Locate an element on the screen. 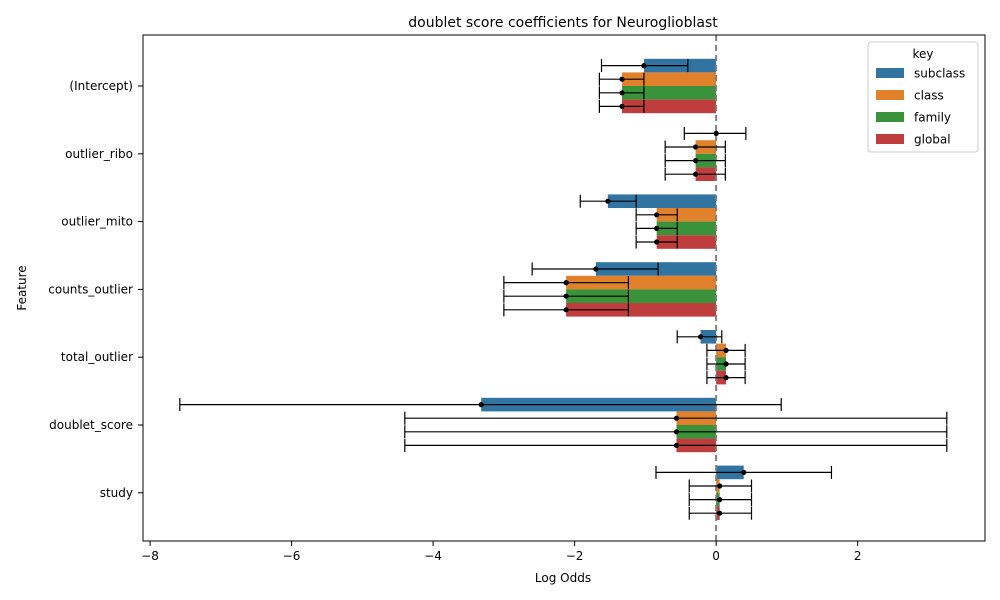 The width and height of the screenshot is (1000, 600). point-class-(Intercept) is located at coordinates (622, 79).